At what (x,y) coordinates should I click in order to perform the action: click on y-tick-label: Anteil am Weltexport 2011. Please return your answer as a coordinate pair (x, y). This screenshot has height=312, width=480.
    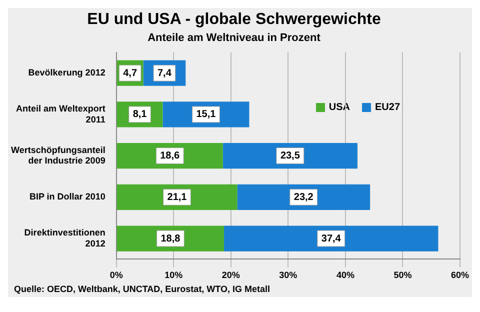
    Looking at the image, I should click on (61, 114).